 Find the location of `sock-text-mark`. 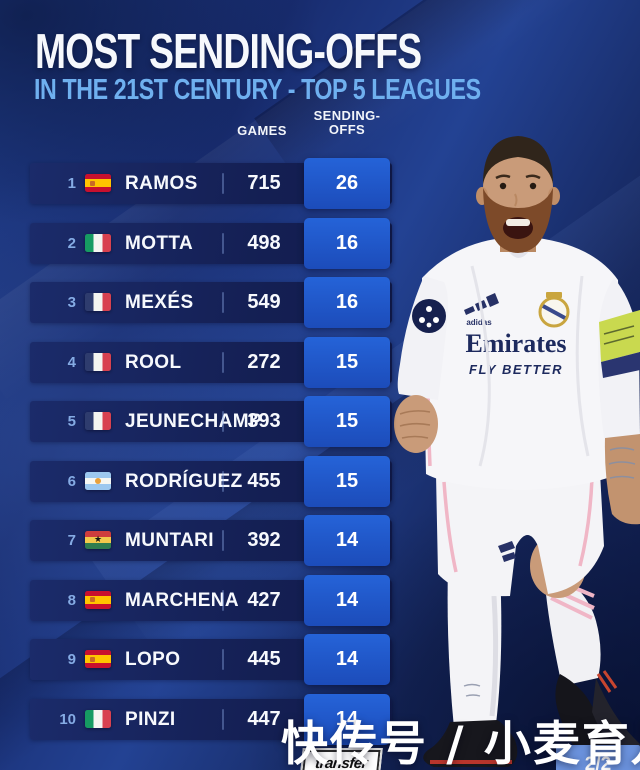

sock-text-mark is located at coordinates (472, 690).